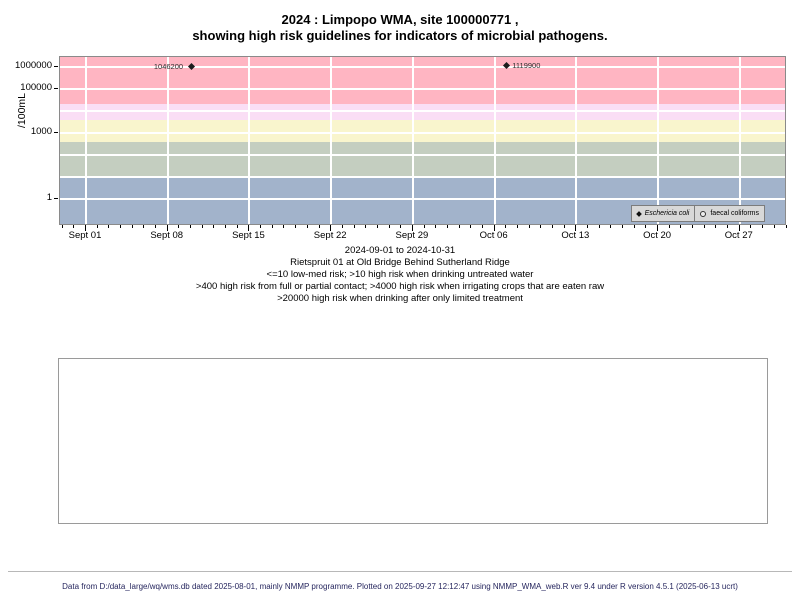 The image size is (800, 600). I want to click on y-tick-label: 1, so click(49, 197).